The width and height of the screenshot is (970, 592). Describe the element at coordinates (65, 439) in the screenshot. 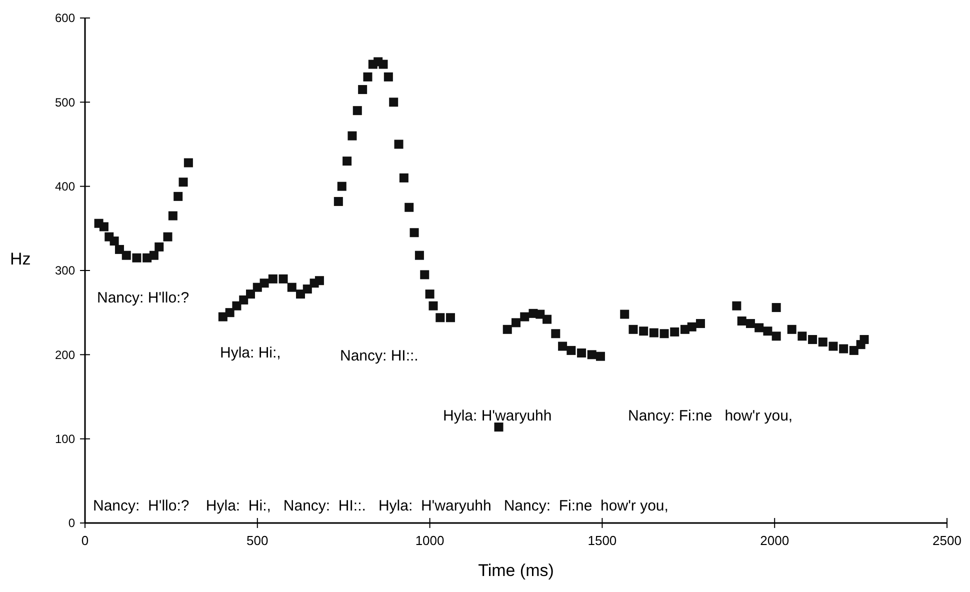

I see `y-tick-label: 100` at that location.